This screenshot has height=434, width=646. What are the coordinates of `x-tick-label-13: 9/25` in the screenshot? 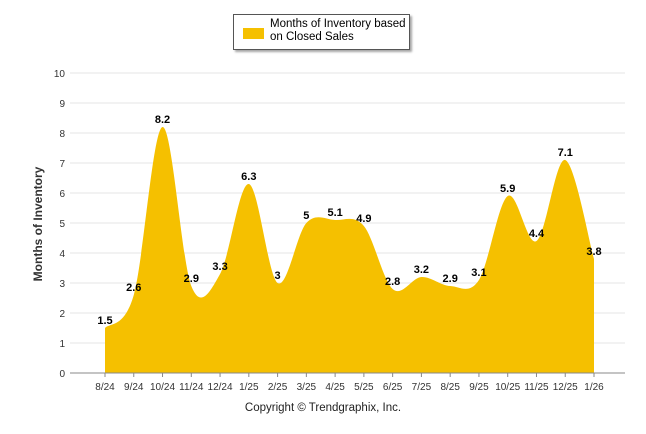 It's located at (479, 387).